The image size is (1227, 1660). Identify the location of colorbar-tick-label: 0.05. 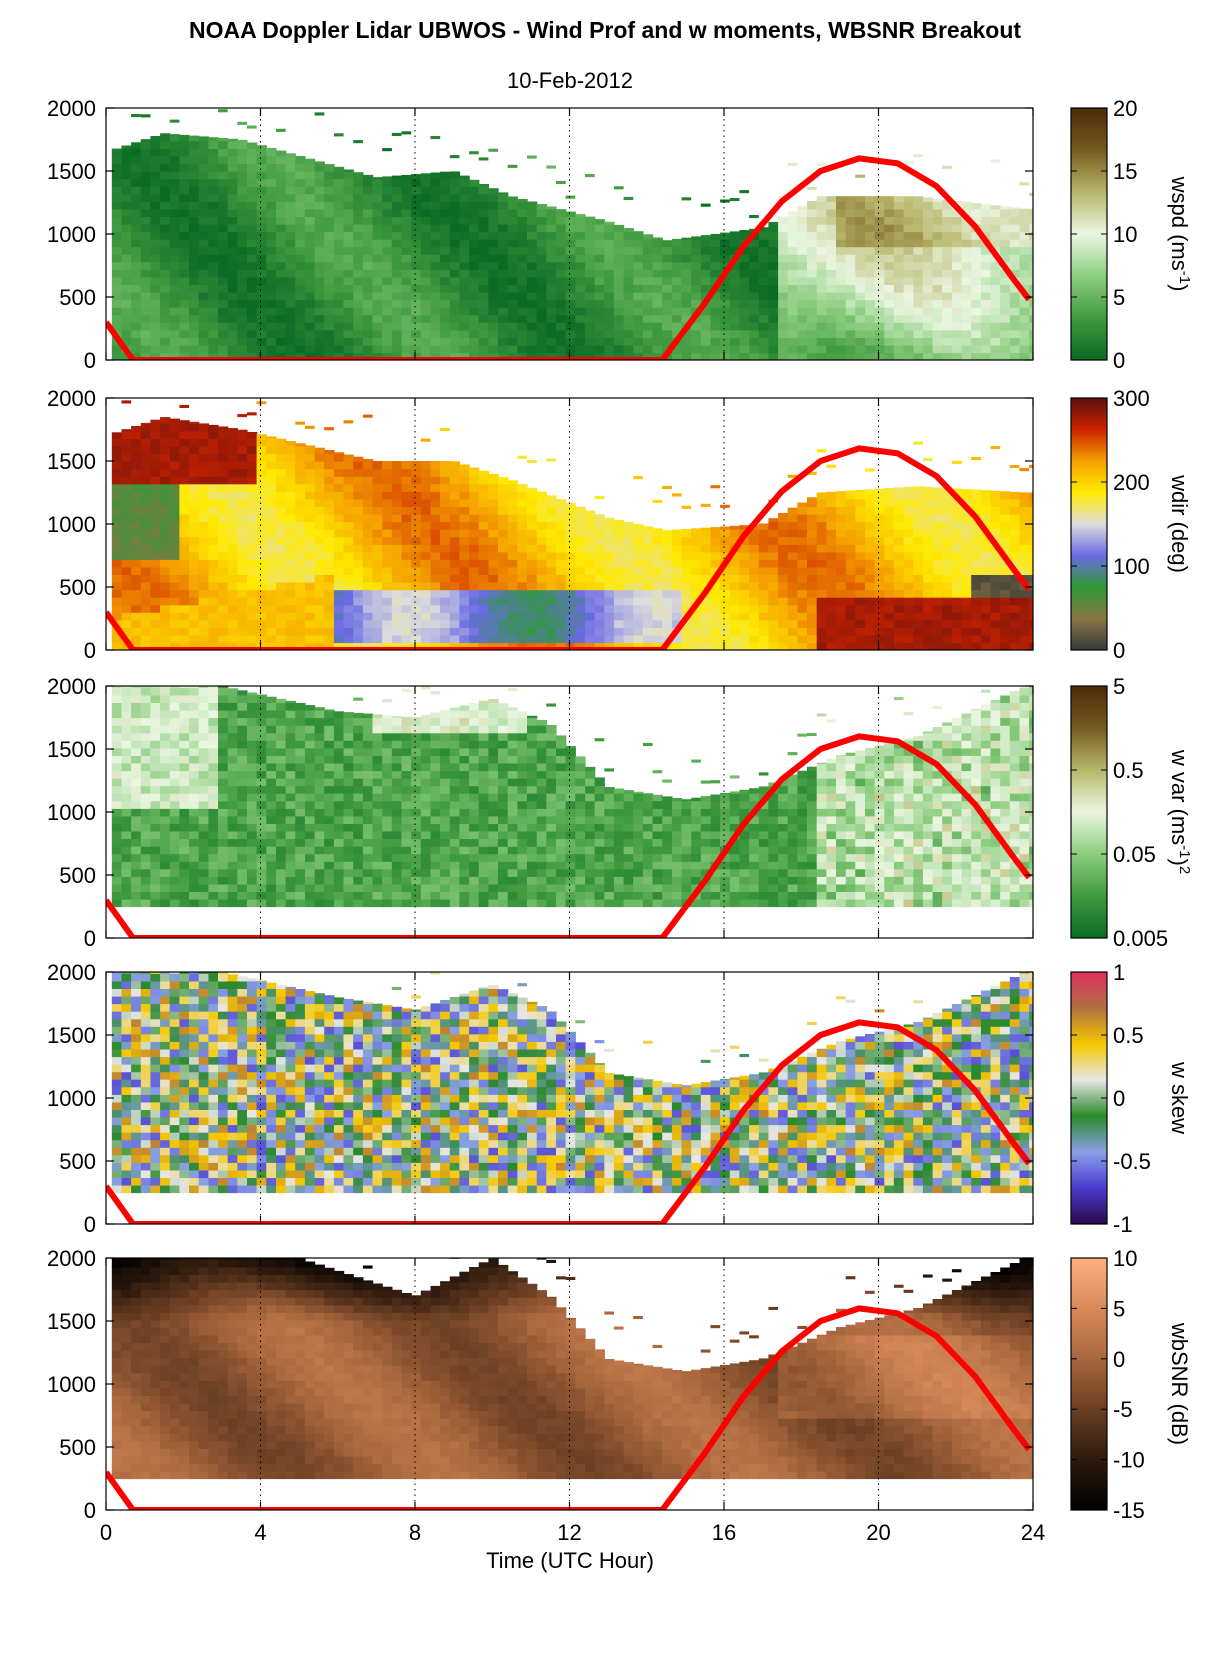
(1134, 854).